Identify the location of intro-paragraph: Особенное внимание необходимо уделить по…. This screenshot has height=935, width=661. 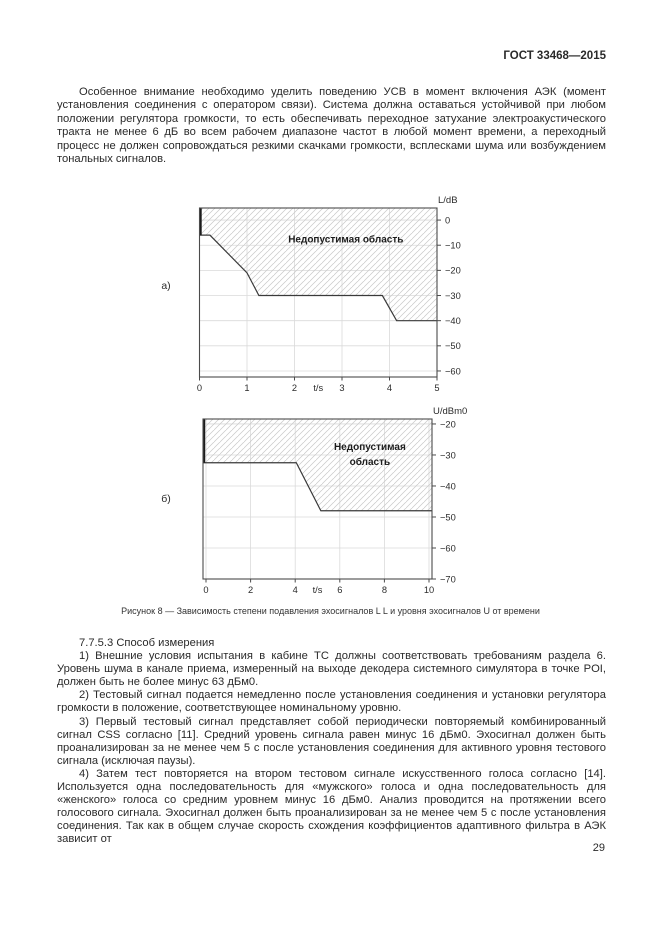
(331, 126).